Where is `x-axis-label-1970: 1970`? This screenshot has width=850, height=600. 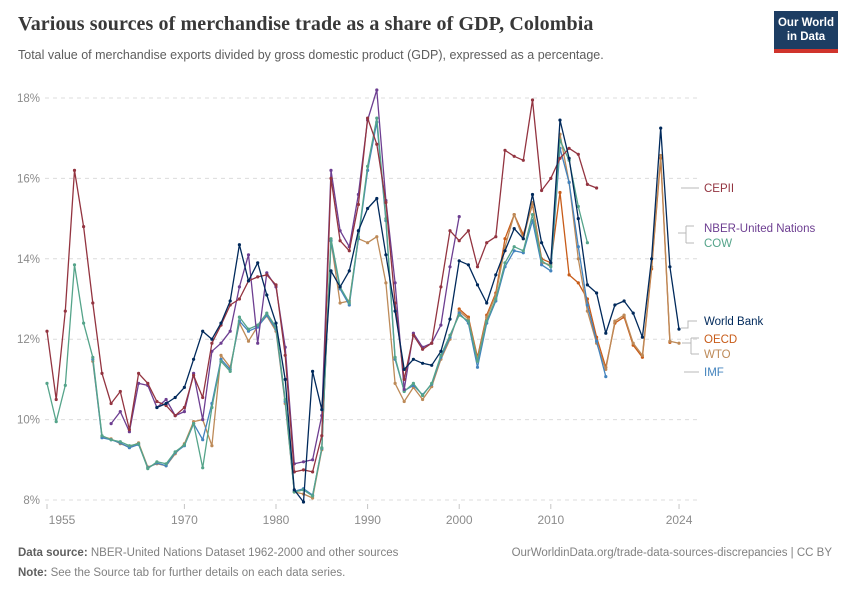
x-axis-label-1970: 1970 is located at coordinates (184, 520).